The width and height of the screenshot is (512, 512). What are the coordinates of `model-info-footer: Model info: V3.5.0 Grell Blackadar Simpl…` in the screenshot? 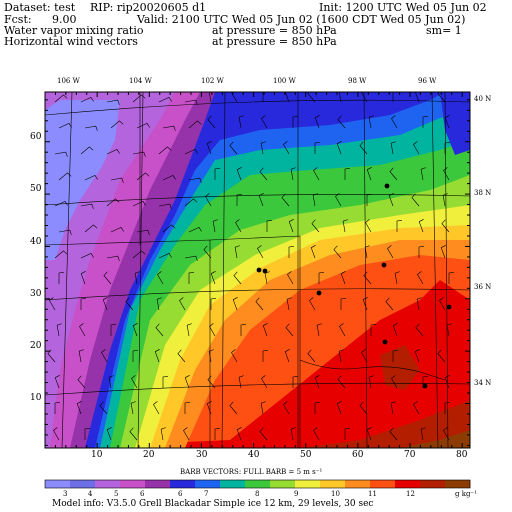 It's located at (213, 504).